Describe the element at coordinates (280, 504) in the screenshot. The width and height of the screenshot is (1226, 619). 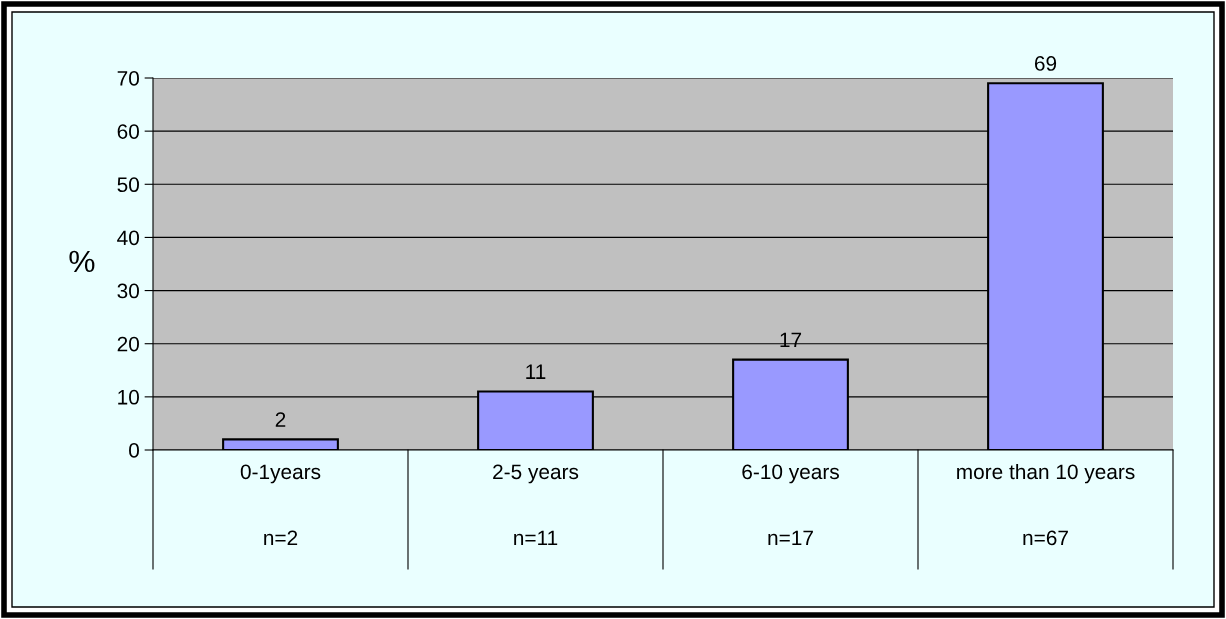
I see `category-label: 0-1years n=2` at that location.